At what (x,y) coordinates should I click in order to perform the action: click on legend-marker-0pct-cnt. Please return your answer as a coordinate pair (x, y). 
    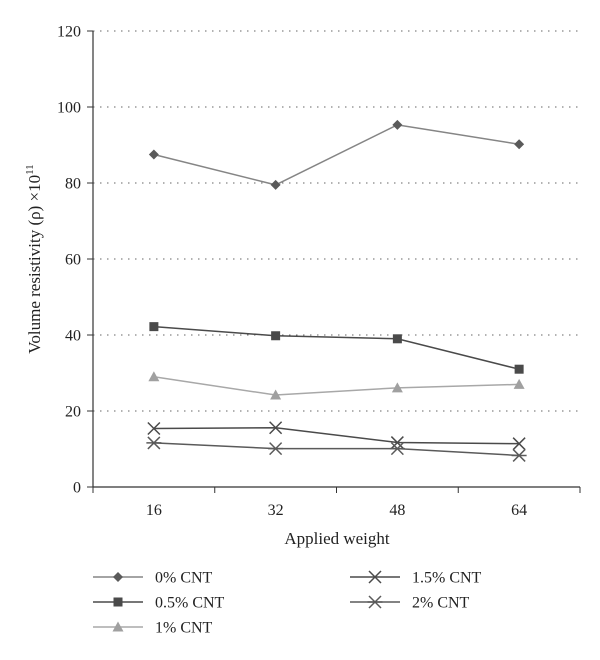
    Looking at the image, I should click on (118, 577).